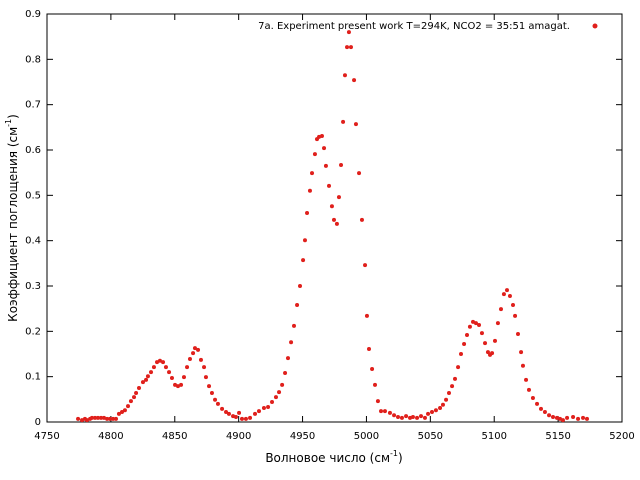 The image size is (640, 480). What do you see at coordinates (366, 436) in the screenshot?
I see `x-tick-label: 5000` at bounding box center [366, 436].